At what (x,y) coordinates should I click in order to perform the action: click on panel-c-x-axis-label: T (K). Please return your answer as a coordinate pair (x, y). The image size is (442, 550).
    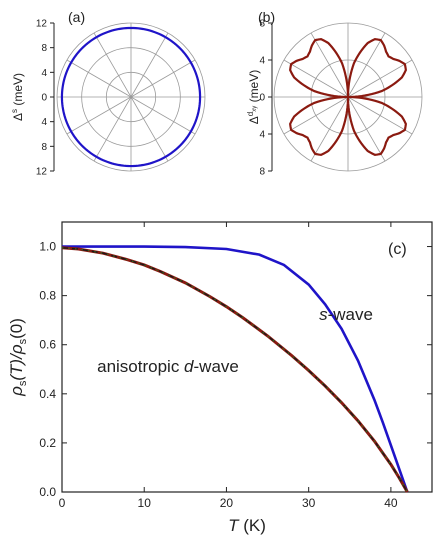
    Looking at the image, I should click on (247, 525).